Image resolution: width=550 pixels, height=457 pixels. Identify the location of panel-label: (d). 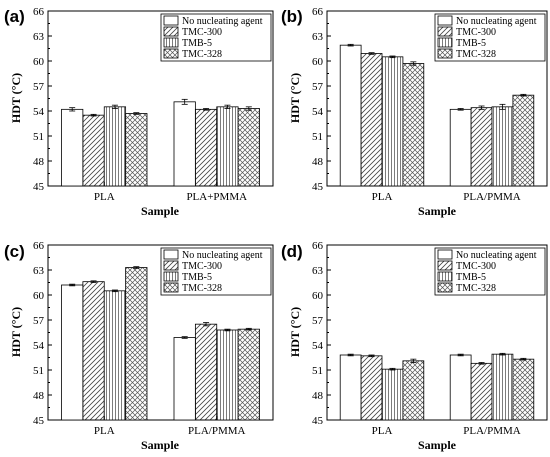
(292, 251).